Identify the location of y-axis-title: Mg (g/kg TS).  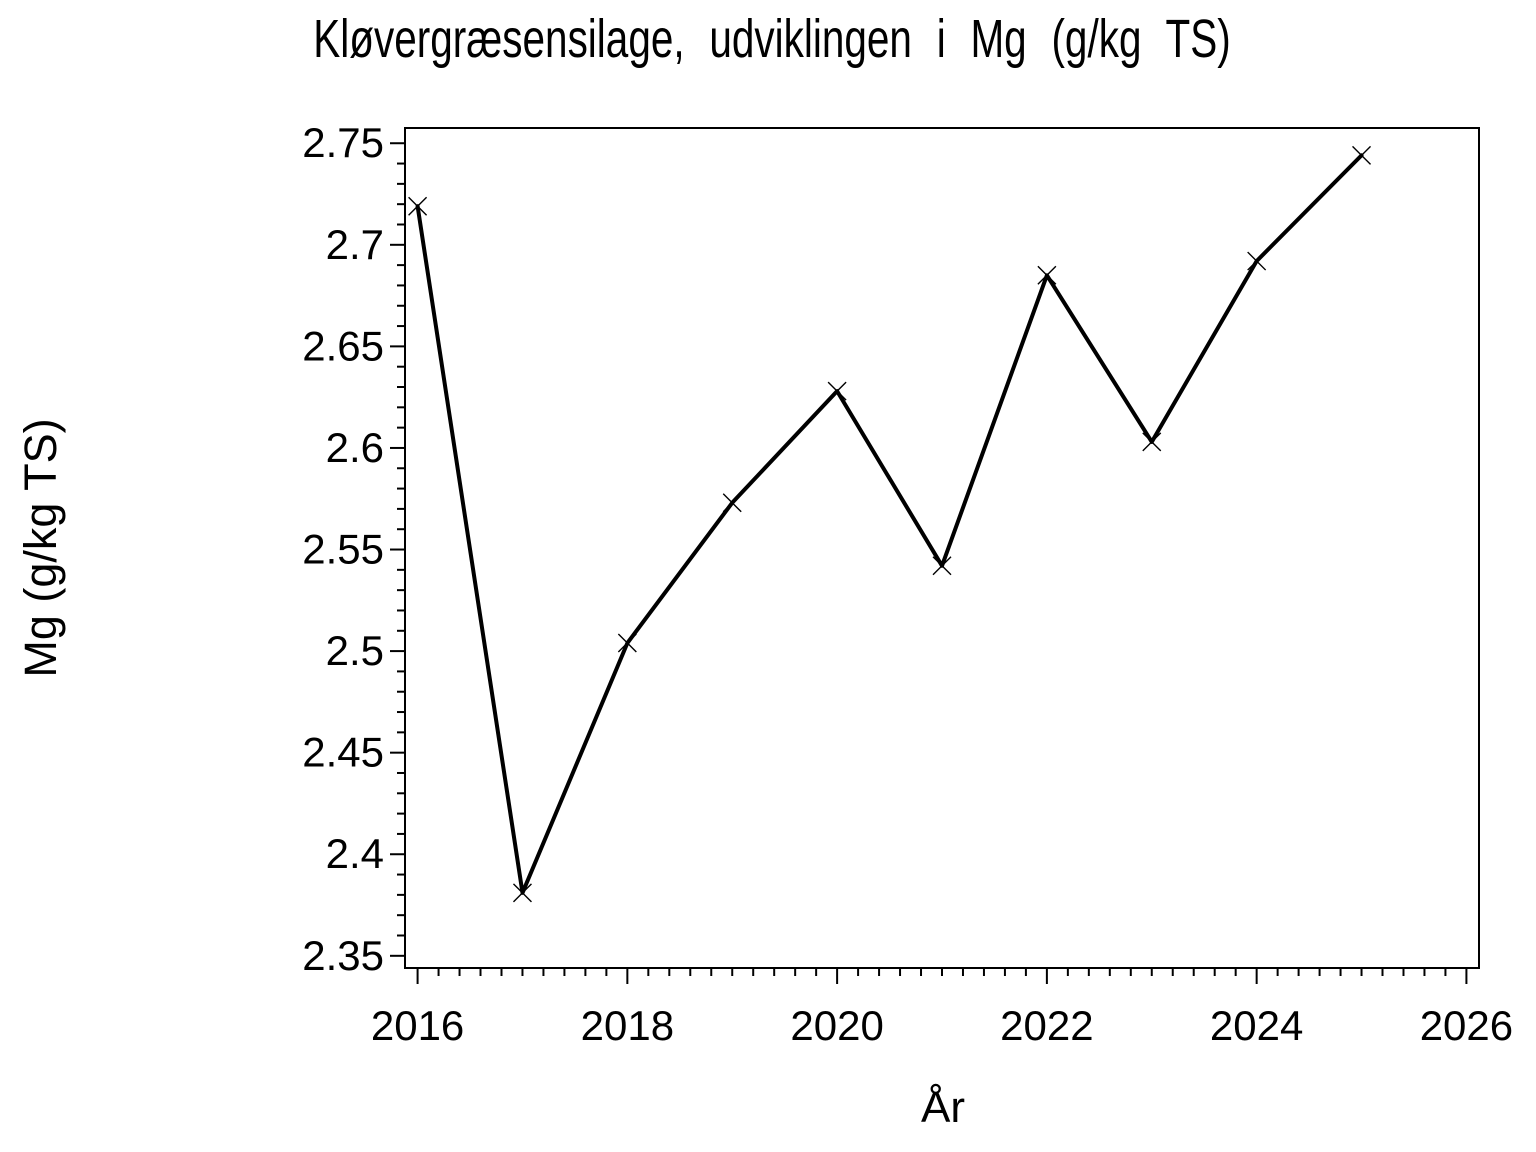
(40, 547).